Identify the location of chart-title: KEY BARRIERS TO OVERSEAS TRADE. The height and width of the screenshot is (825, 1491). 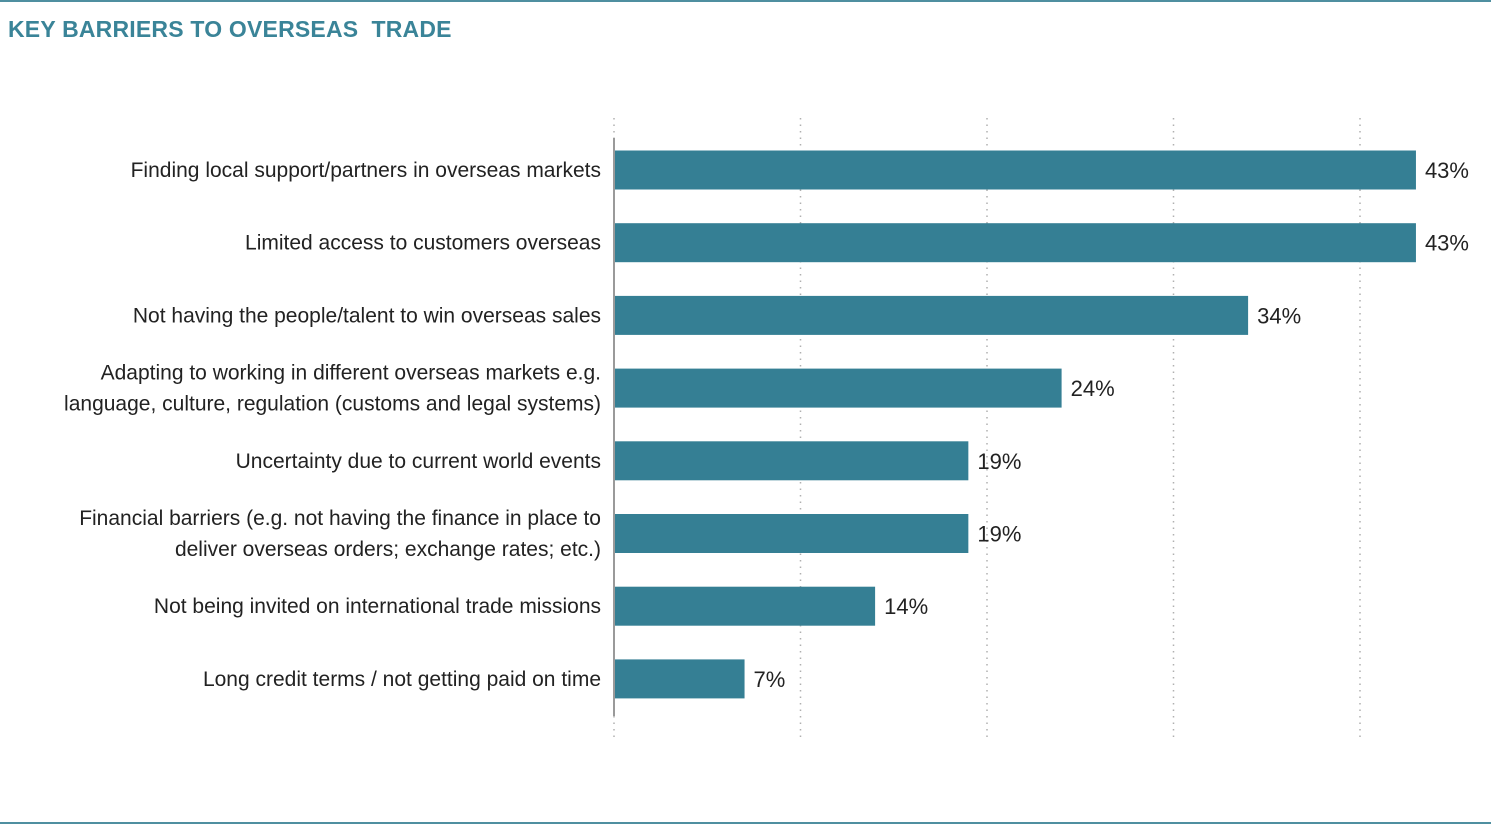
(230, 29).